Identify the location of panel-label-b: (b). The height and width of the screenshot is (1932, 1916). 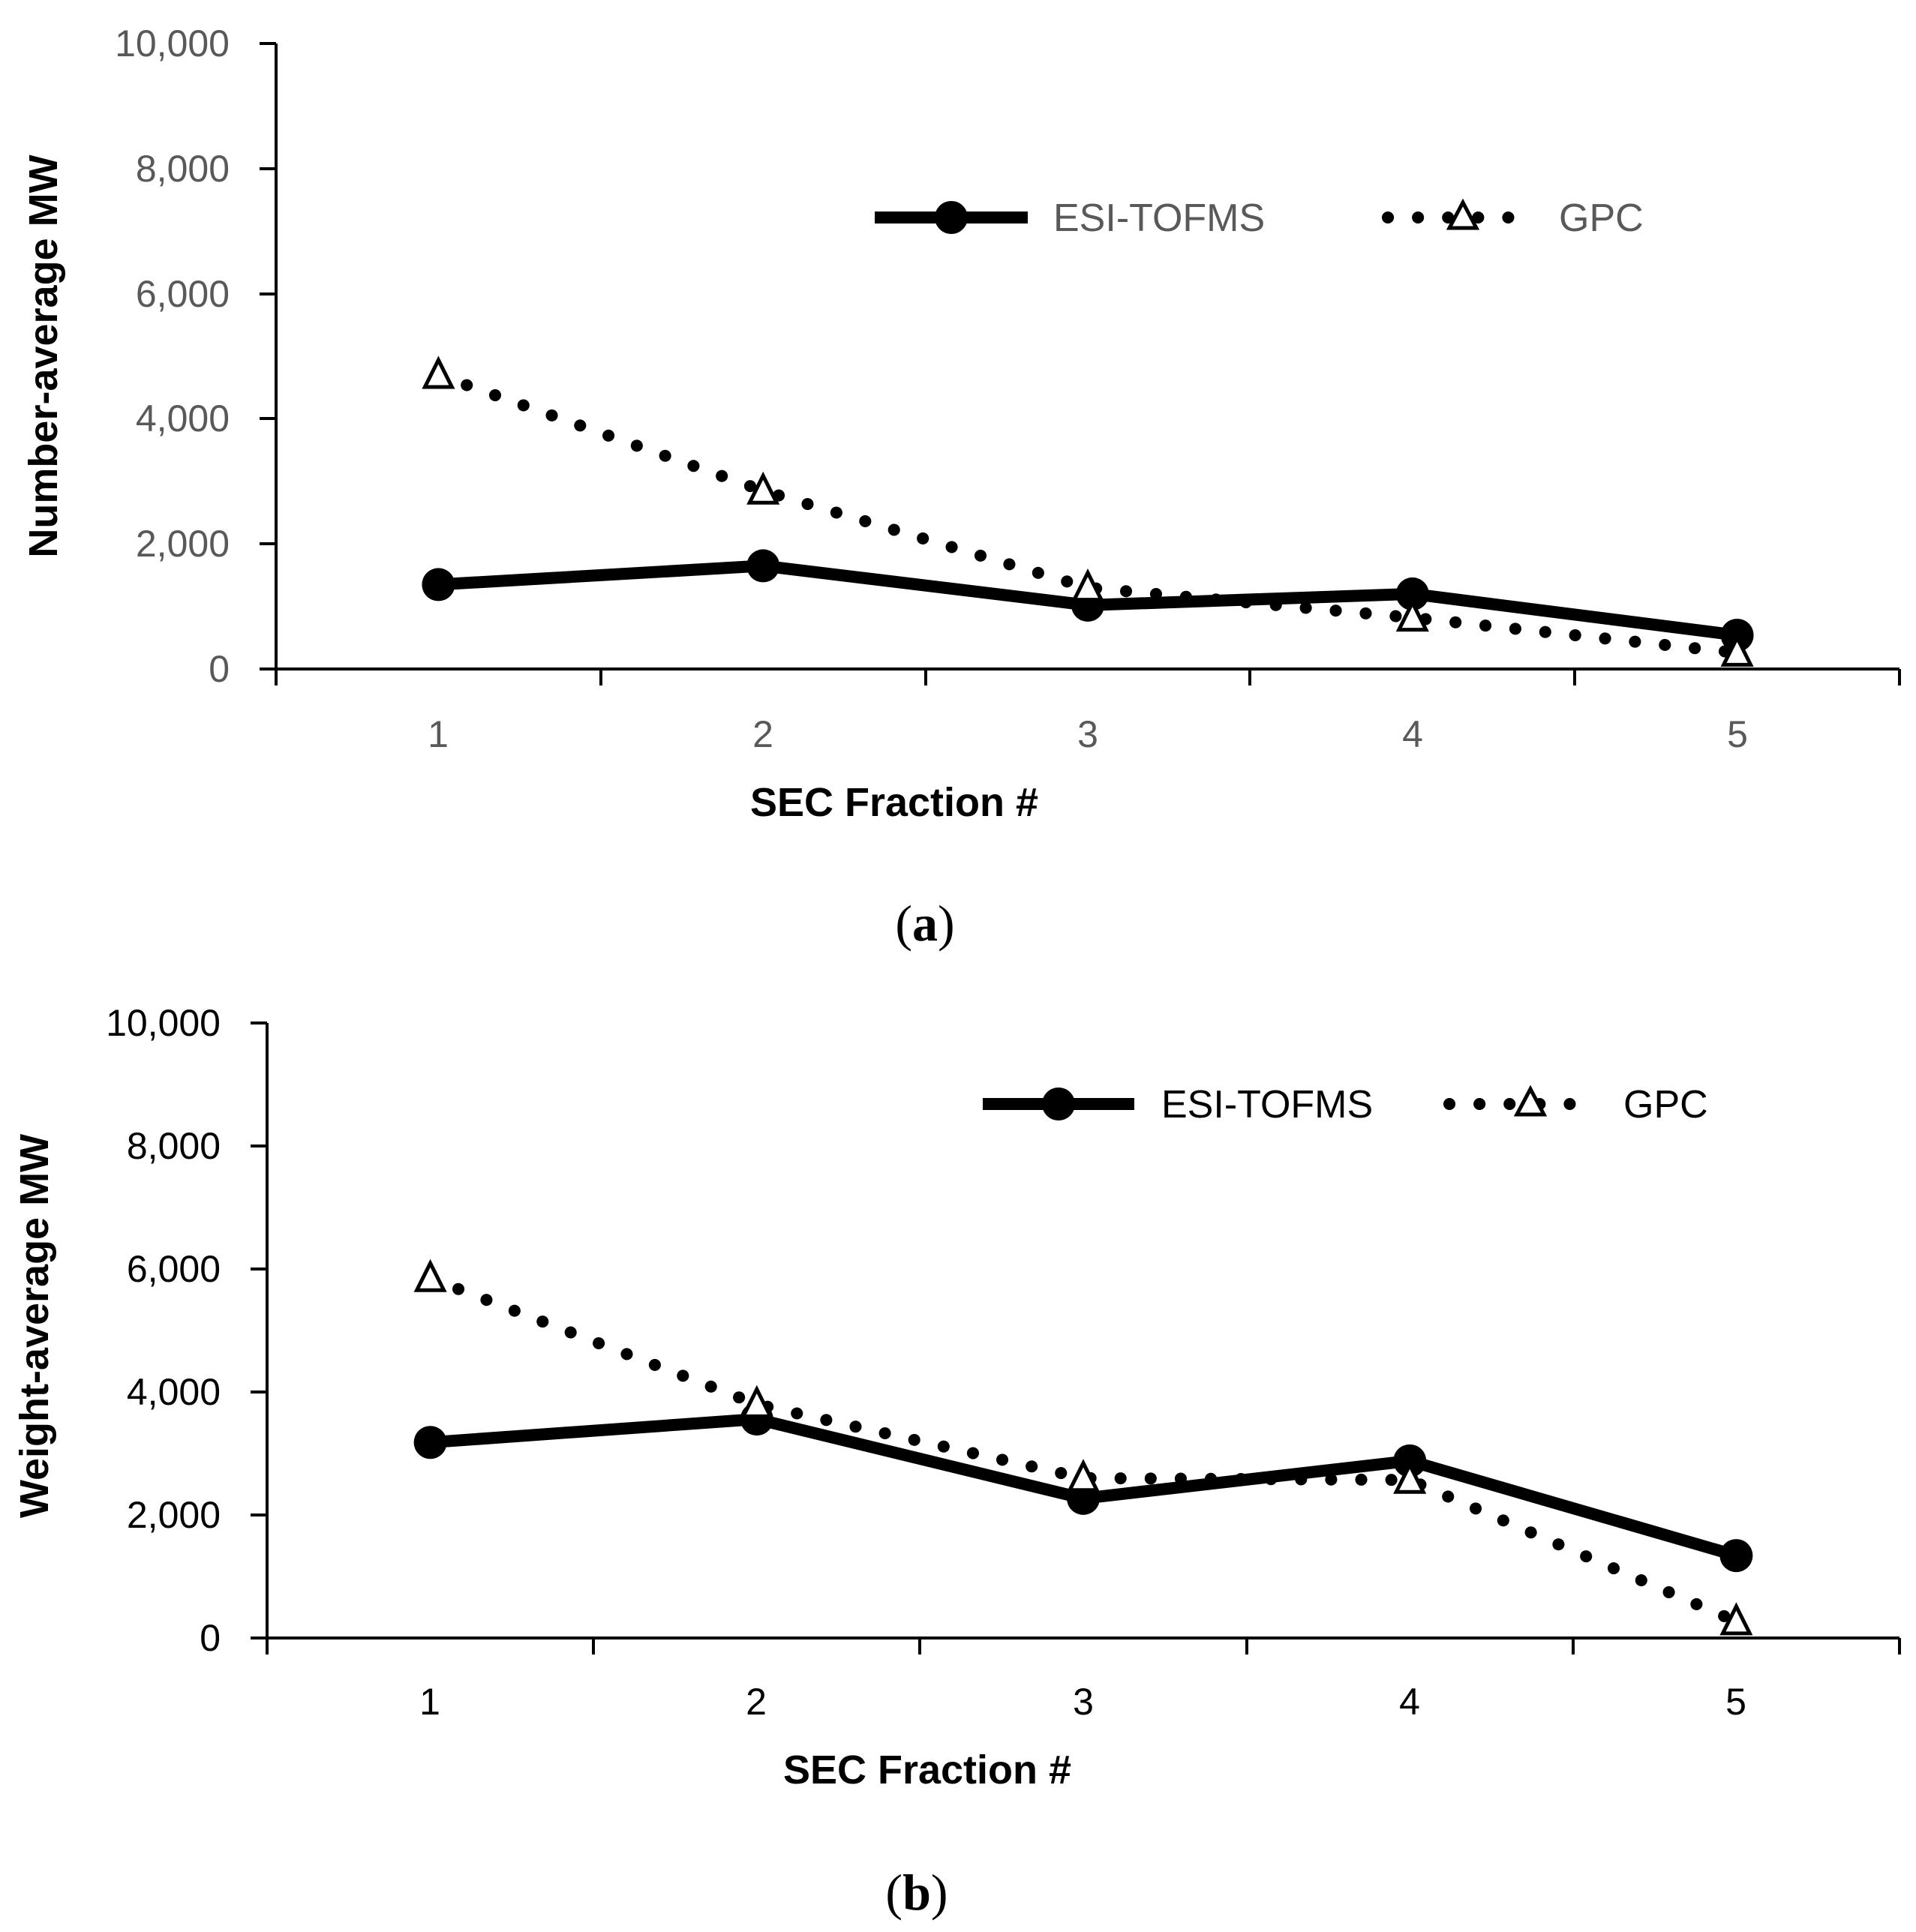
(916, 1892).